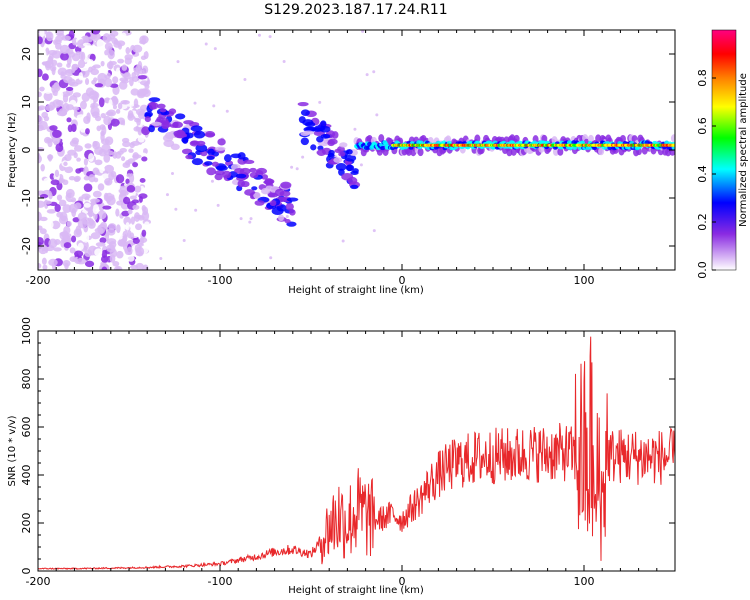 The width and height of the screenshot is (750, 600). Describe the element at coordinates (26, 331) in the screenshot. I see `y-tick-label: 1000` at that location.